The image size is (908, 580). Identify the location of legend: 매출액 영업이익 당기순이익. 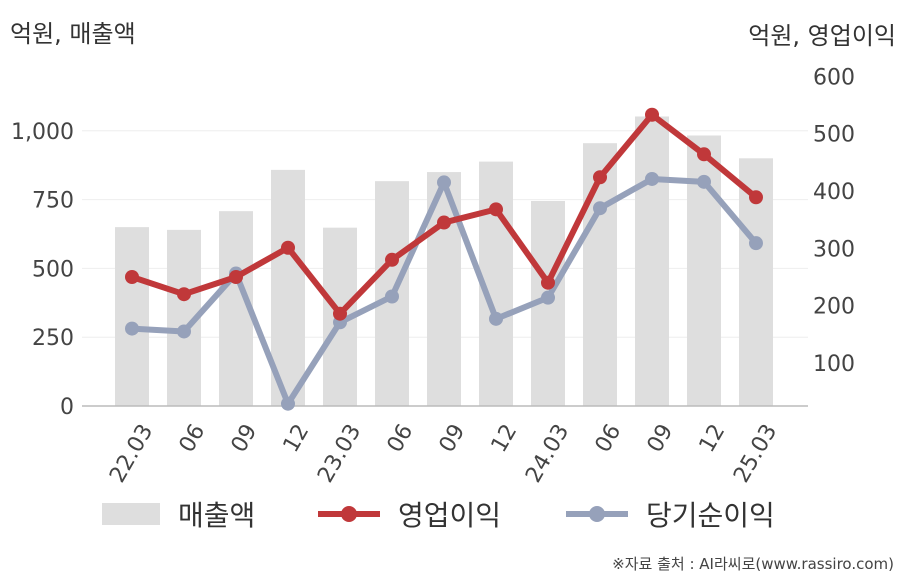
(454, 514).